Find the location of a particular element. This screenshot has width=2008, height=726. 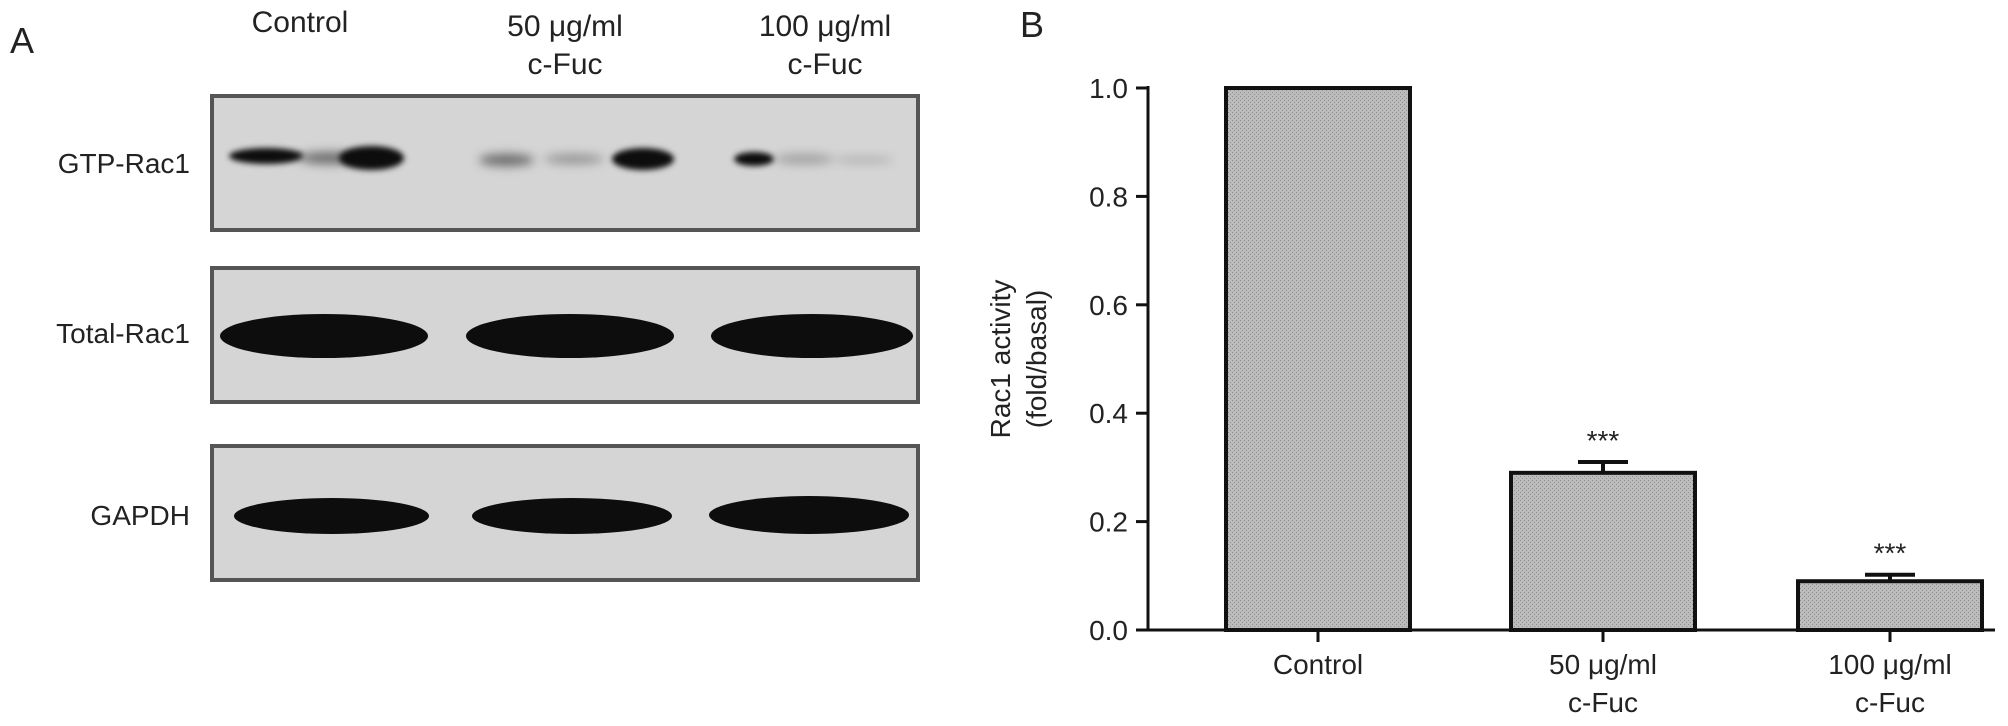

blot-gapdh is located at coordinates (565, 513).